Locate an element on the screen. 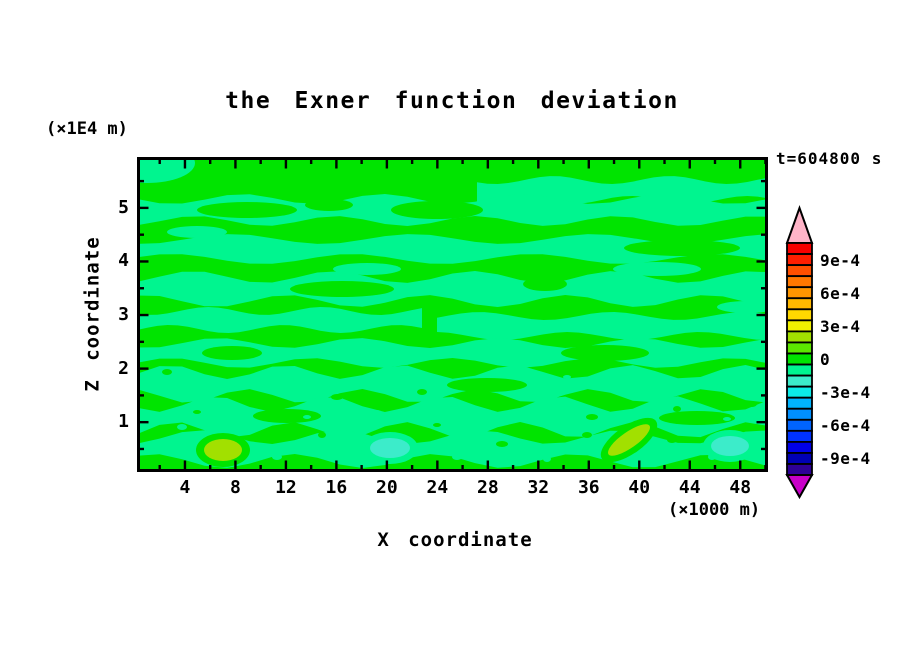 The image size is (904, 654). y-tick-label: 5 is located at coordinates (123, 207).